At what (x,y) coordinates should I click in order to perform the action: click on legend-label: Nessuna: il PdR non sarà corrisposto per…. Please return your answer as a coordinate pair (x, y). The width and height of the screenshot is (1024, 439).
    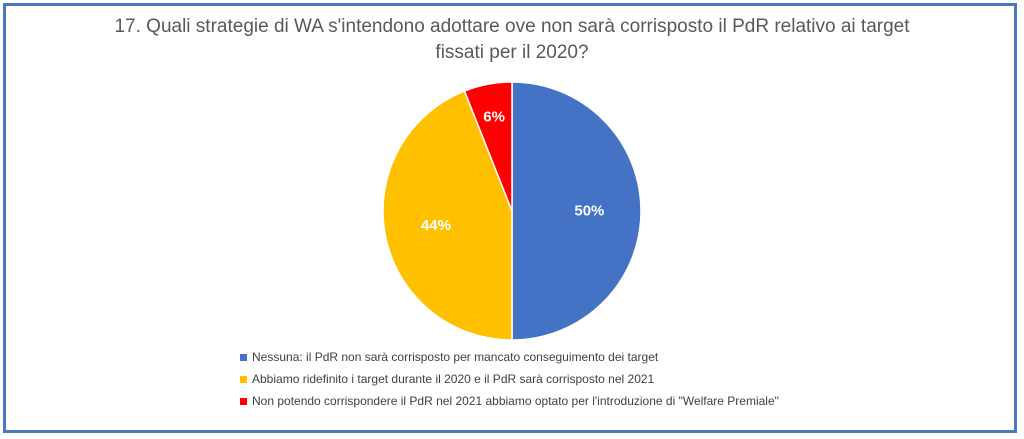
    Looking at the image, I should click on (455, 357).